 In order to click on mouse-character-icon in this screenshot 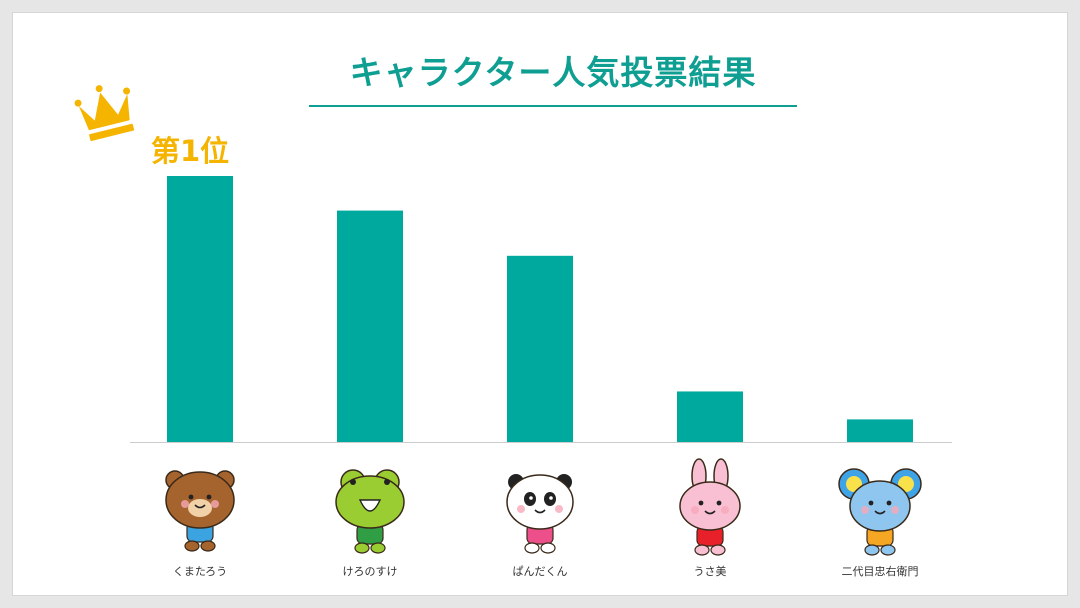, I will do `click(880, 512)`.